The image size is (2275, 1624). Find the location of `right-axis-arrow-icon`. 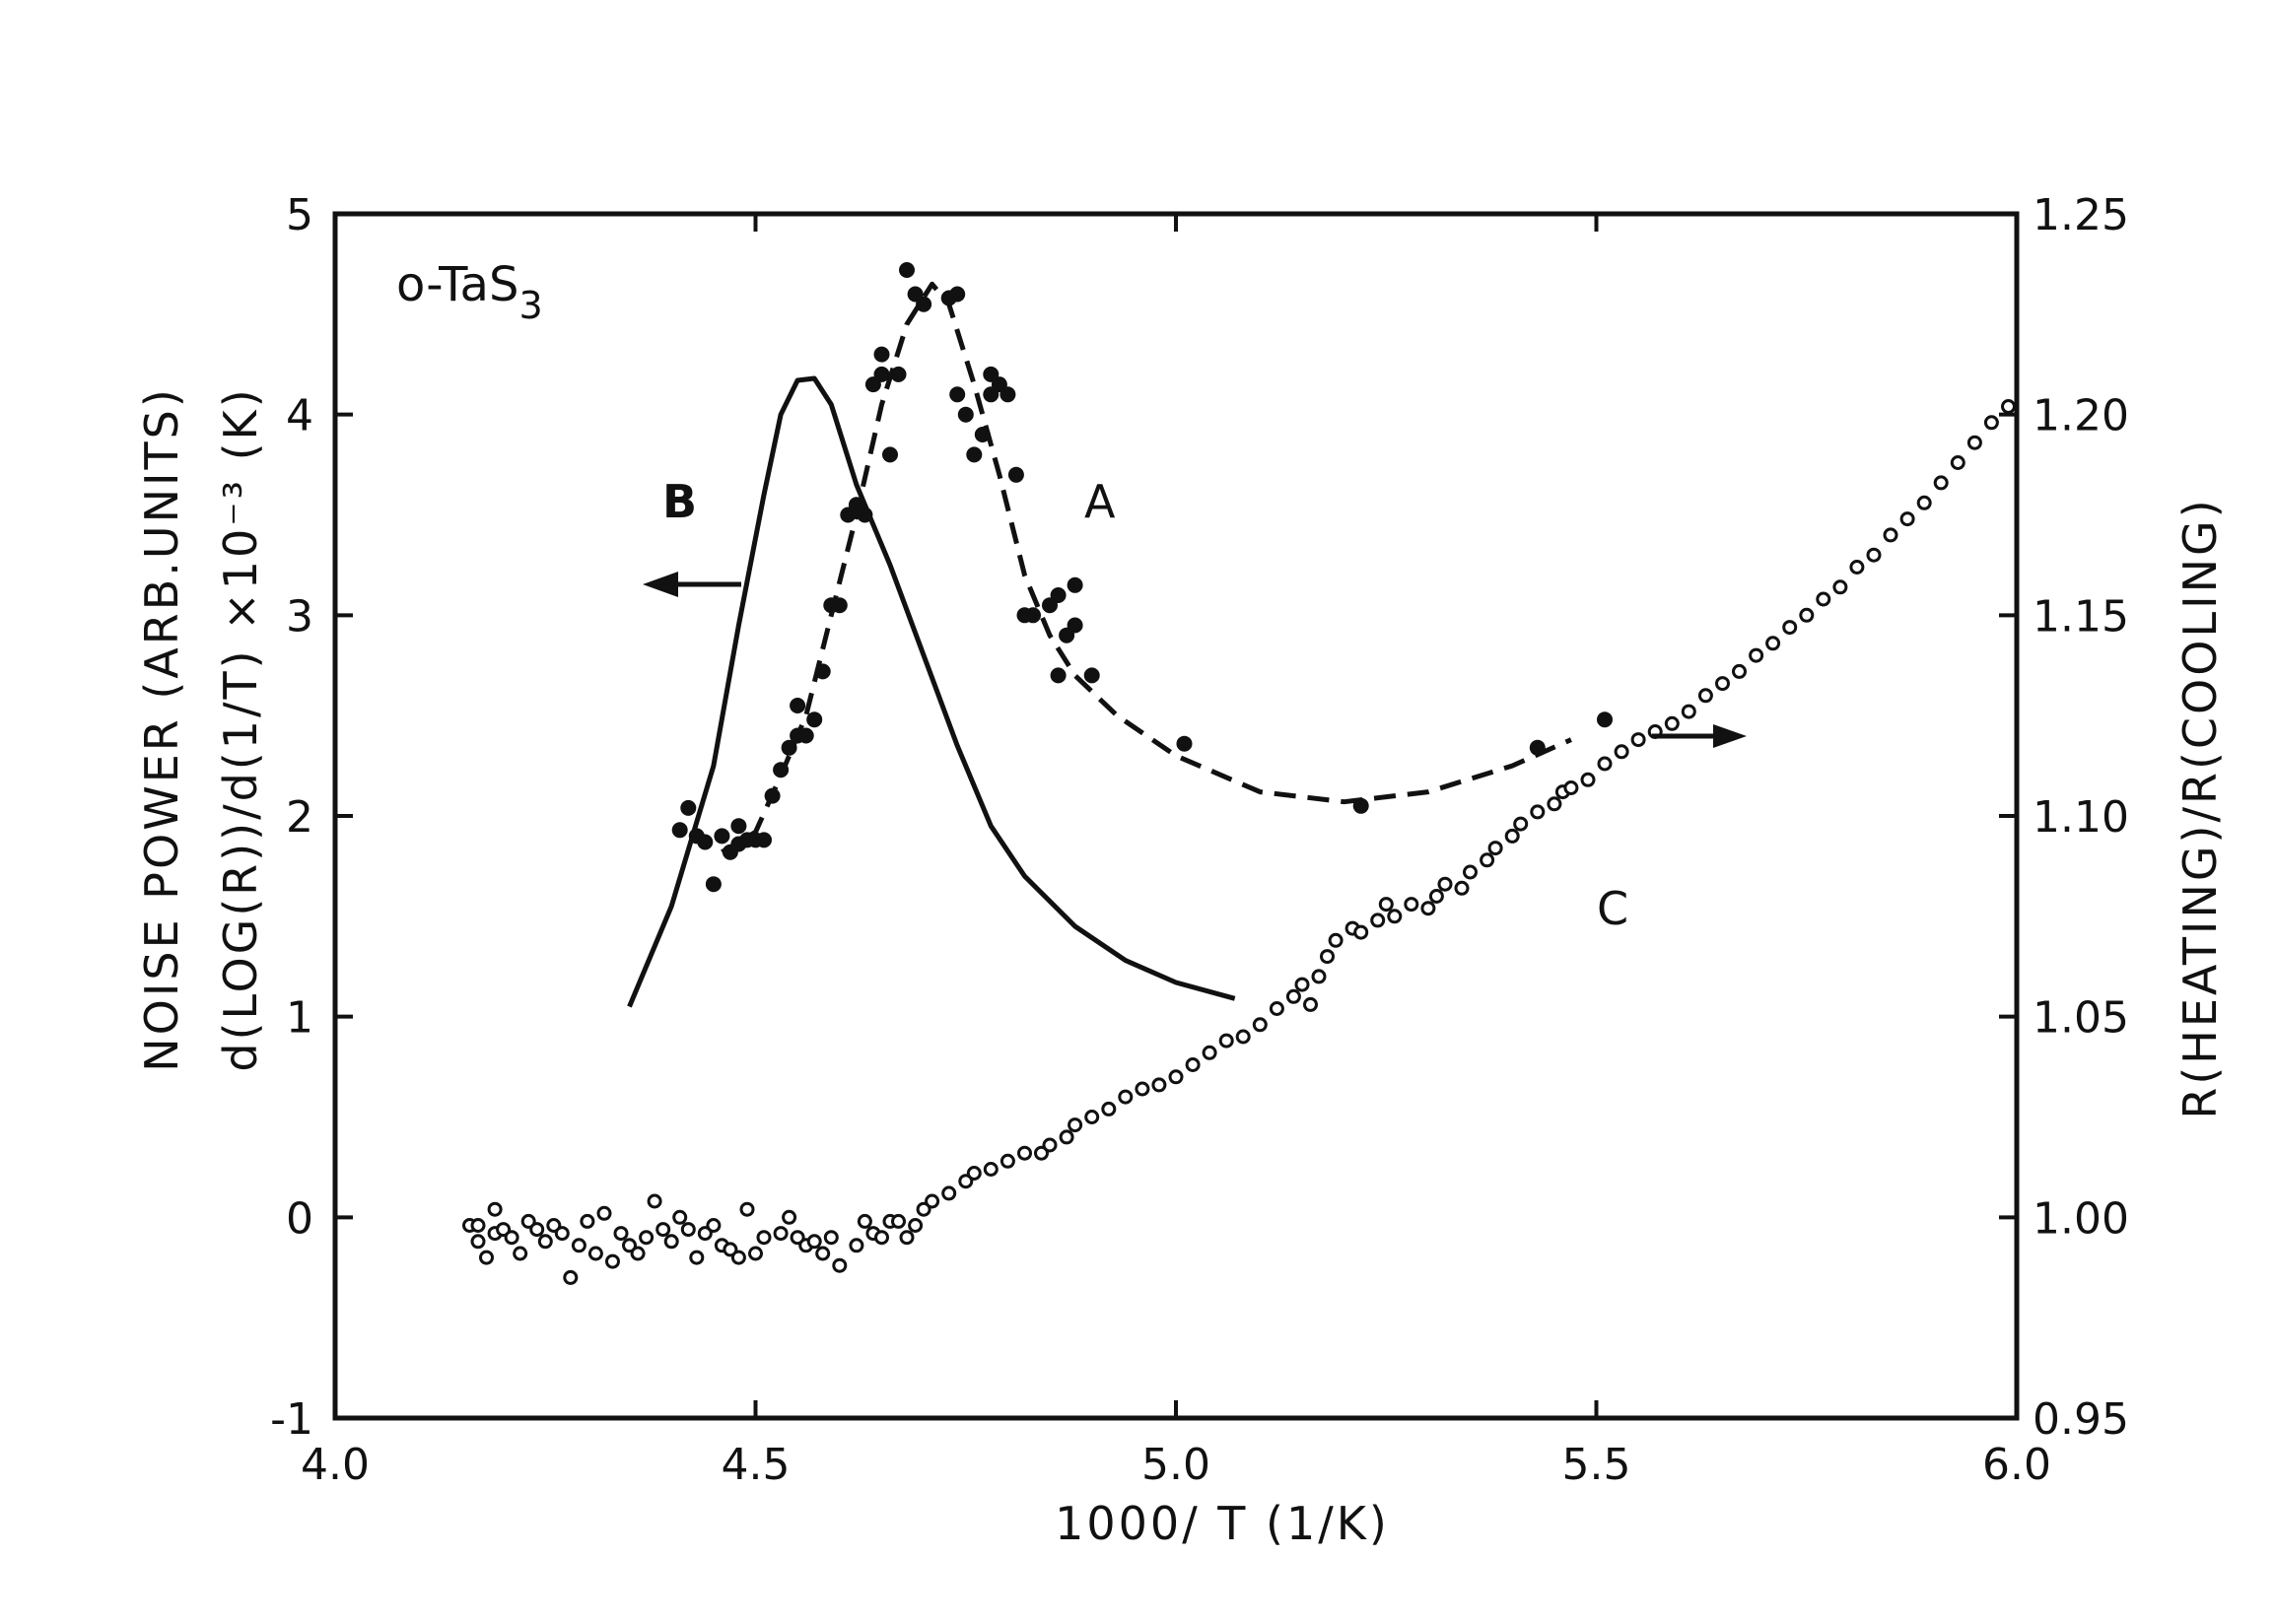

right-axis-arrow-icon is located at coordinates (1700, 736).